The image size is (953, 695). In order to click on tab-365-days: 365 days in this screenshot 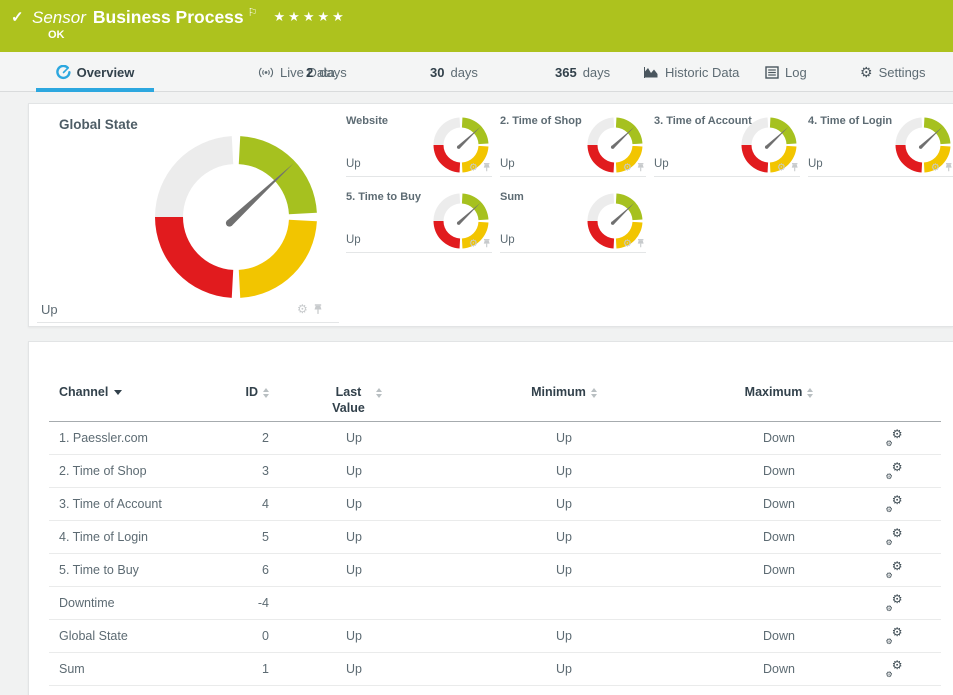, I will do `click(583, 72)`.